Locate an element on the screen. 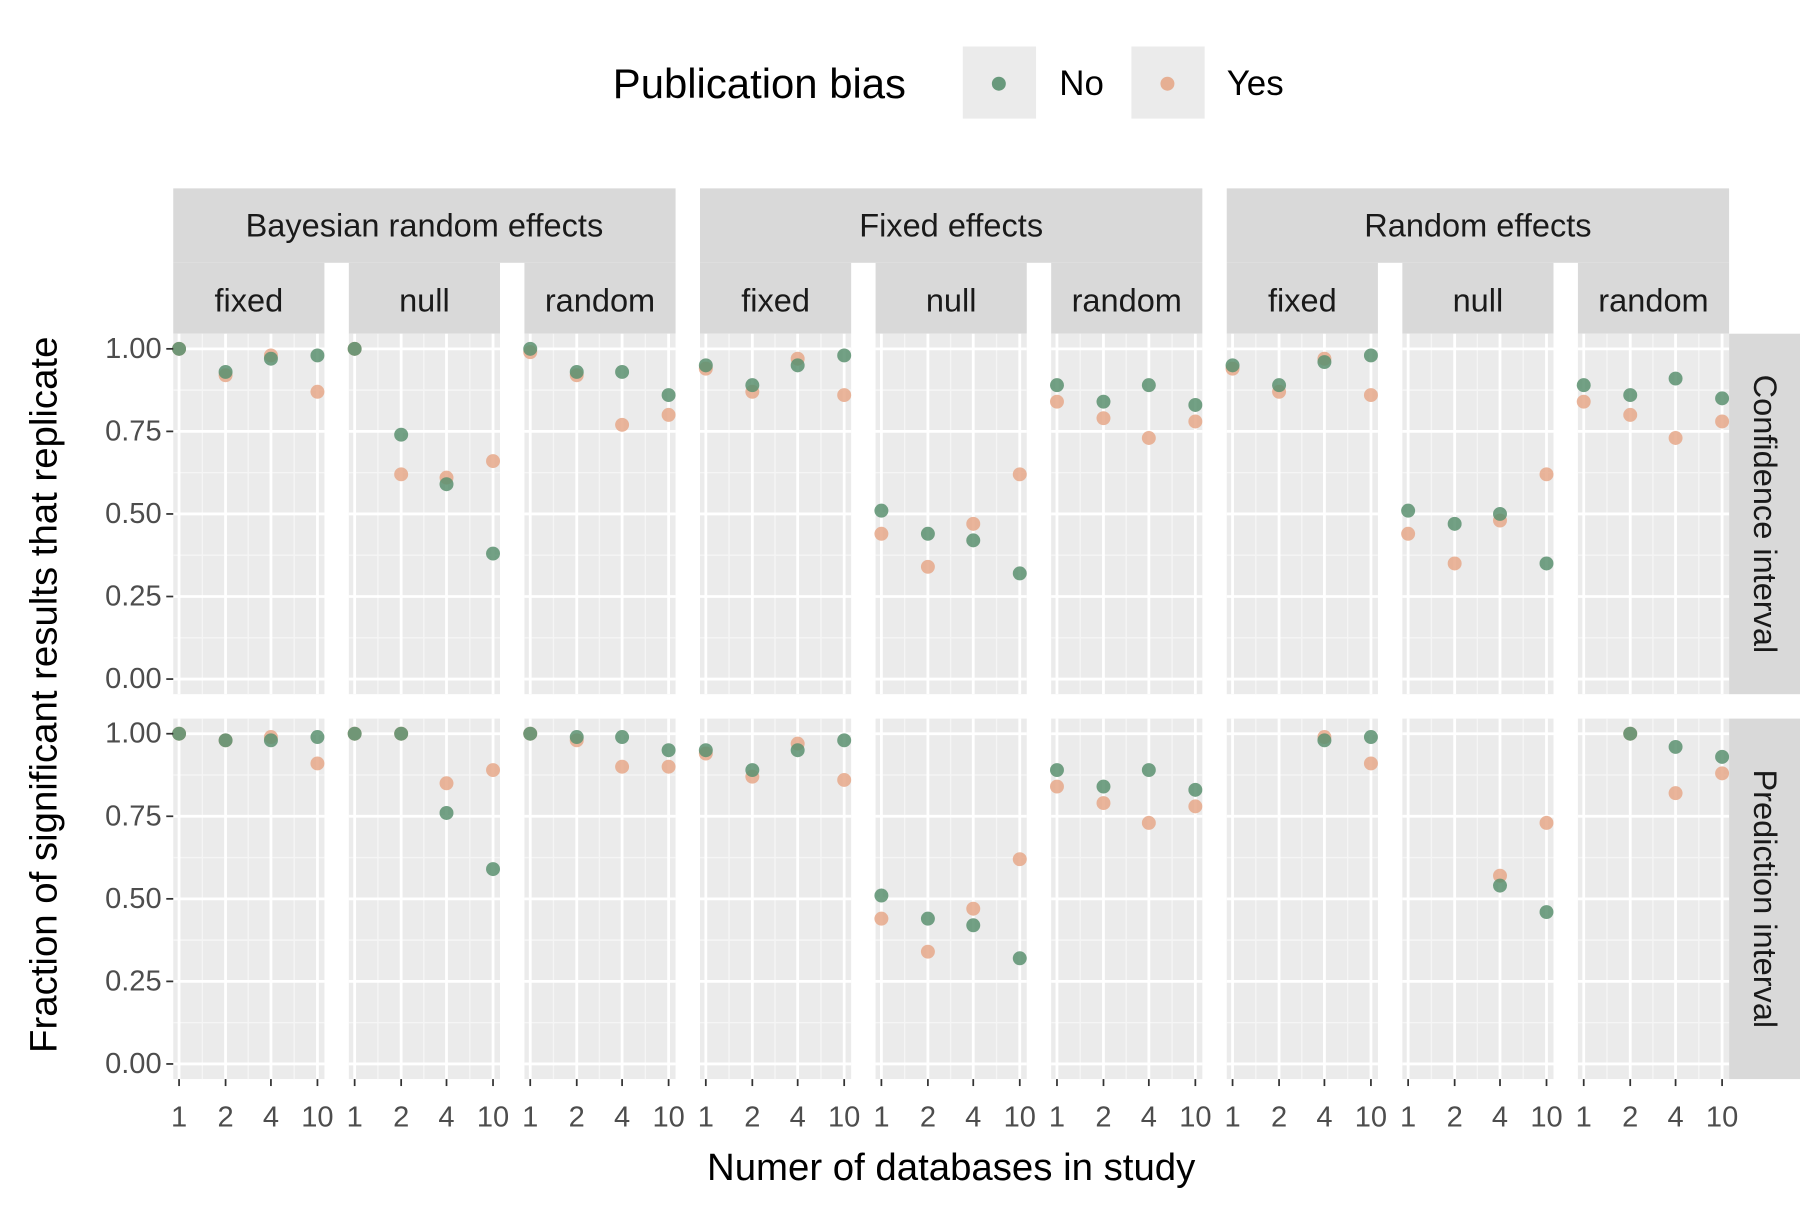  legend-title: Publication bias is located at coordinates (759, 83).